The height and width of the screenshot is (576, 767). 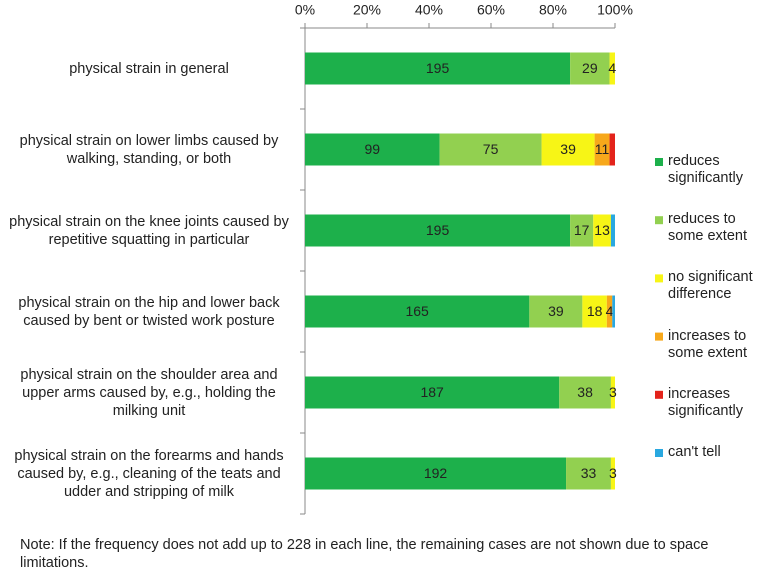 I want to click on x-tick-label: 40%, so click(x=429, y=10).